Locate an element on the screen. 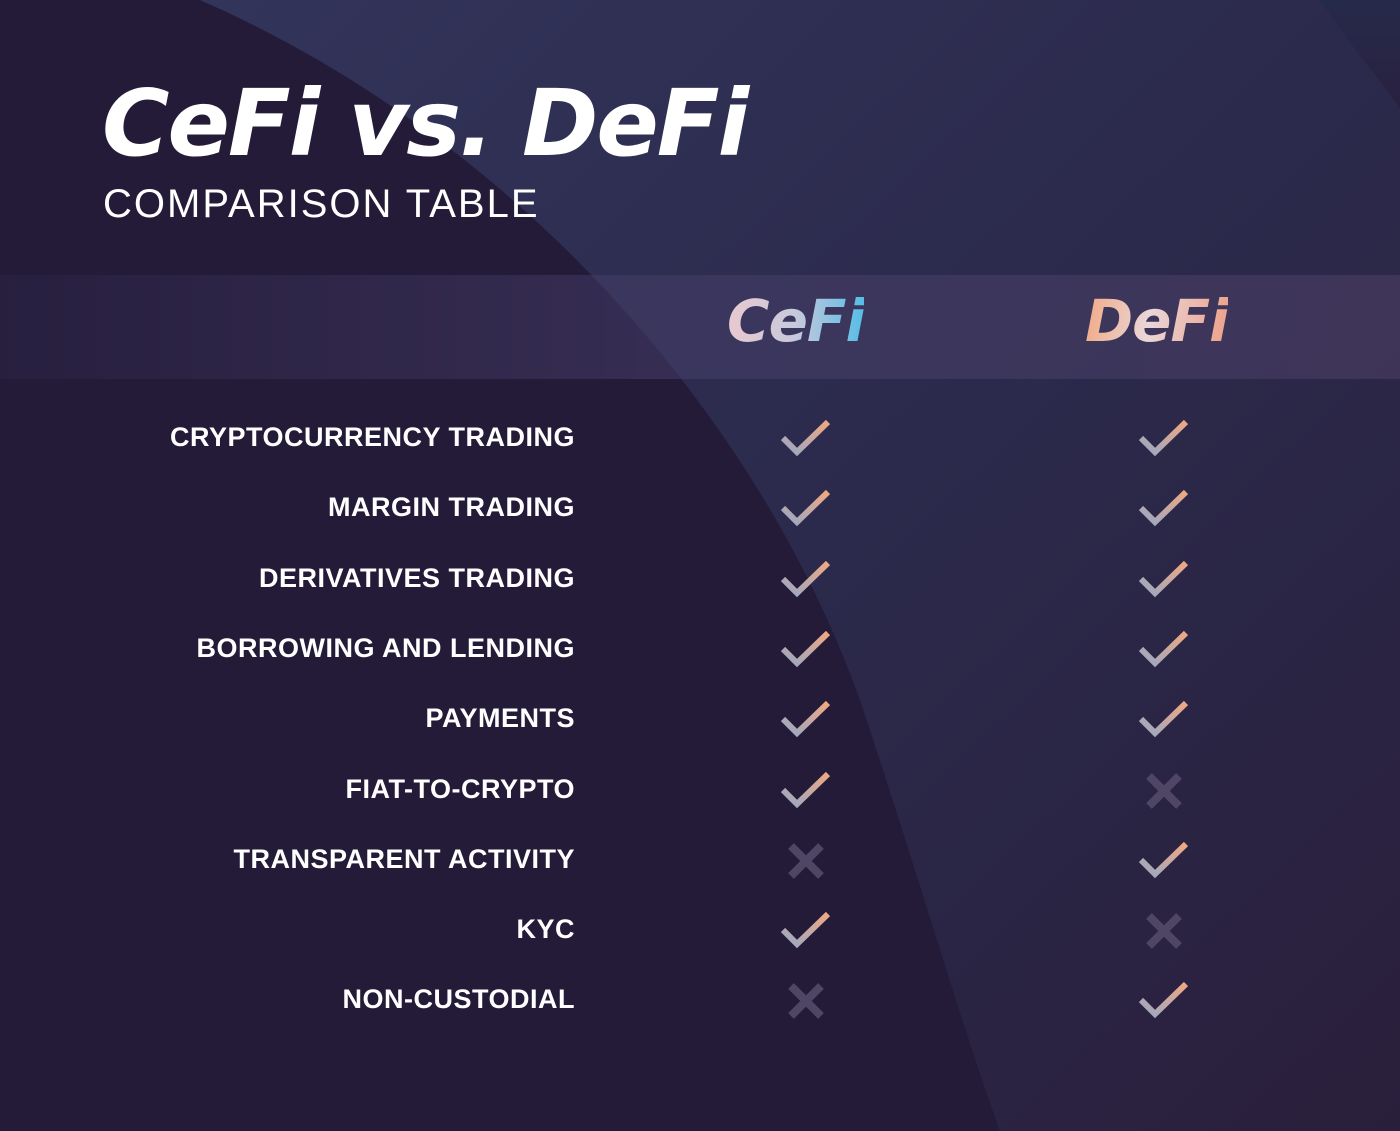 Image resolution: width=1400 pixels, height=1131 pixels. table-row: CRYPTOCURRENCY TRADING is located at coordinates (700, 439).